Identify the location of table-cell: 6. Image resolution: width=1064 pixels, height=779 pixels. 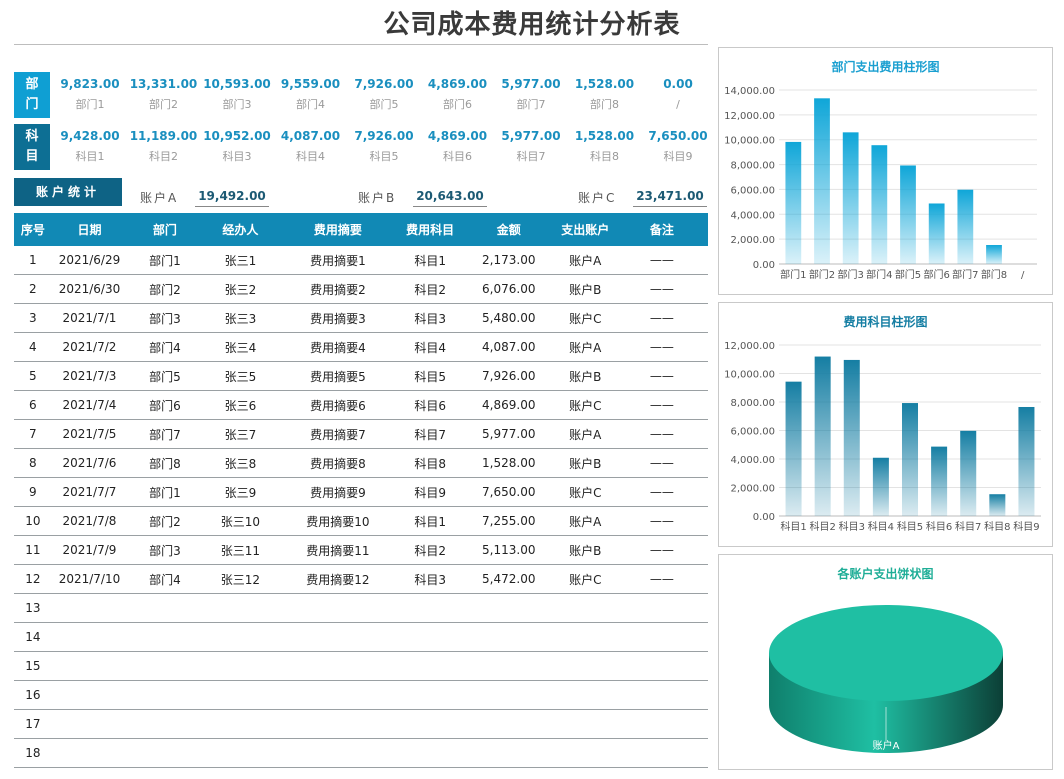
(33, 405).